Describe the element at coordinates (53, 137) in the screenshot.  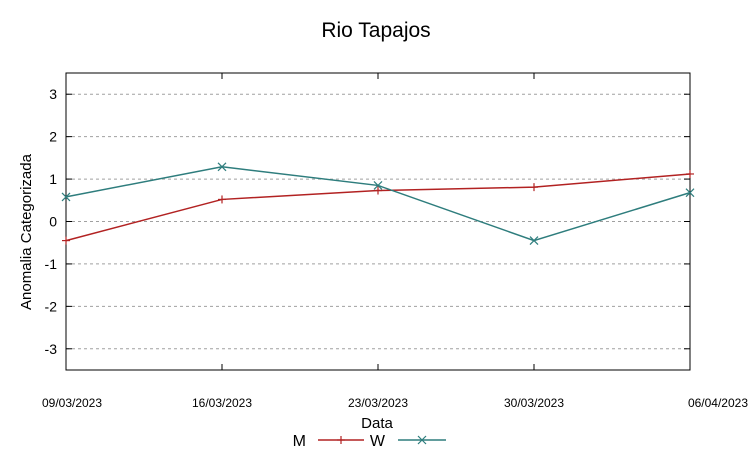
I see `y-tick-label: 2` at that location.